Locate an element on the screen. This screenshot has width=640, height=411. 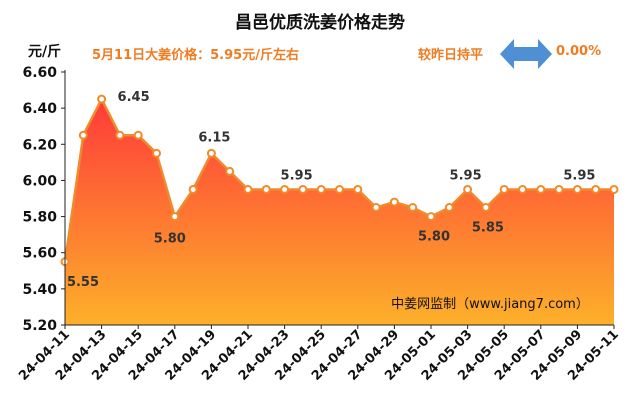
watermark-text: 中姜网监制（www.jiang7.com） is located at coordinates (490, 304).